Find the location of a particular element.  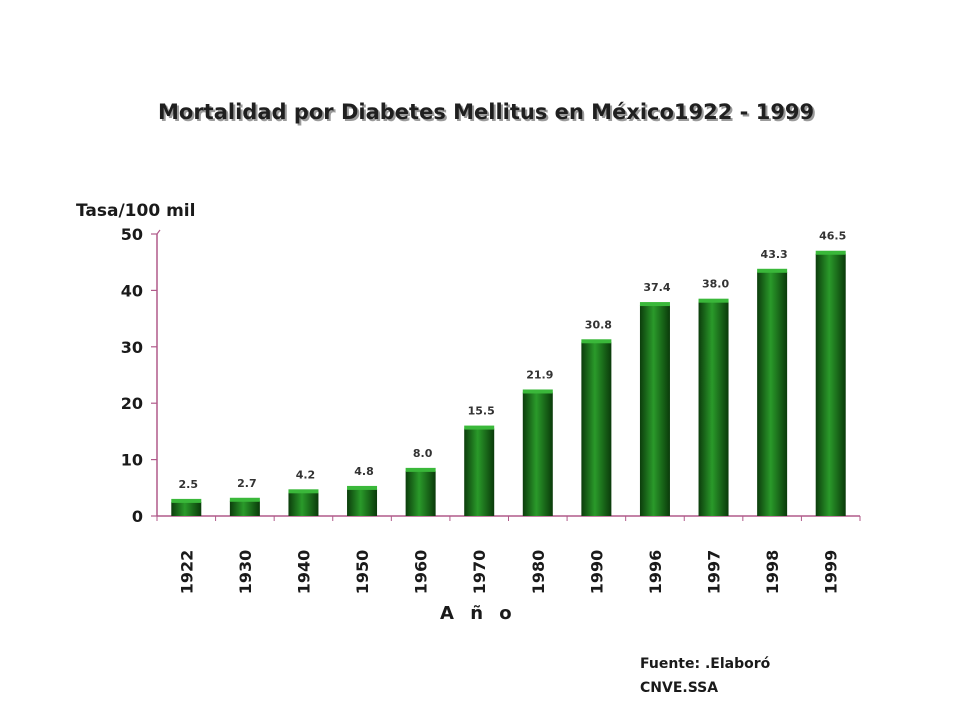

bar-1997 is located at coordinates (713, 408).